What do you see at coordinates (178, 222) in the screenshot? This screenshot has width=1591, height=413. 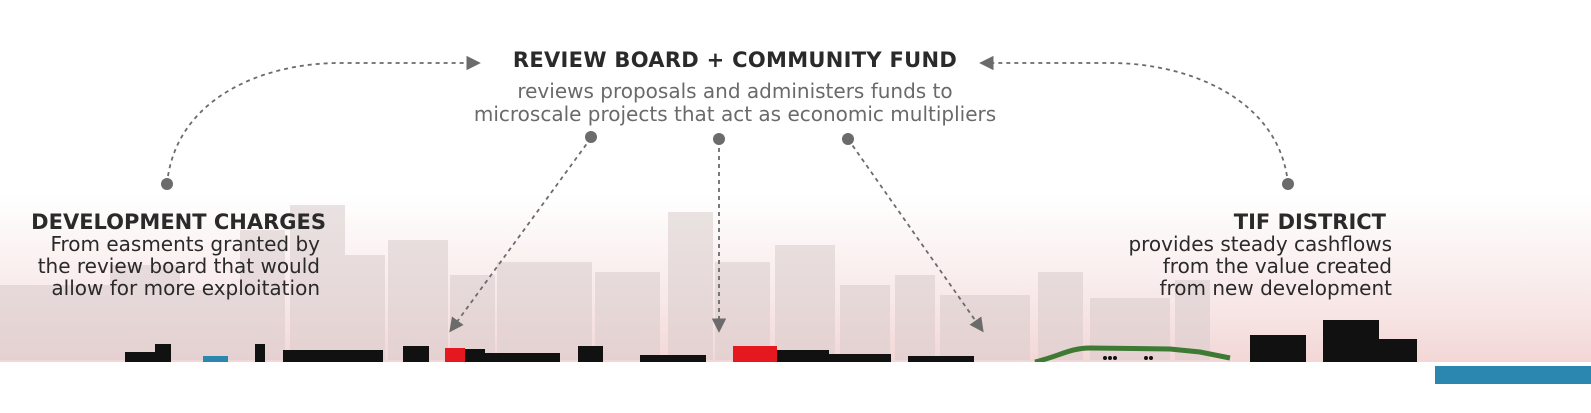 I see `development-charges-title: DEVELOPMENT CHARGES` at bounding box center [178, 222].